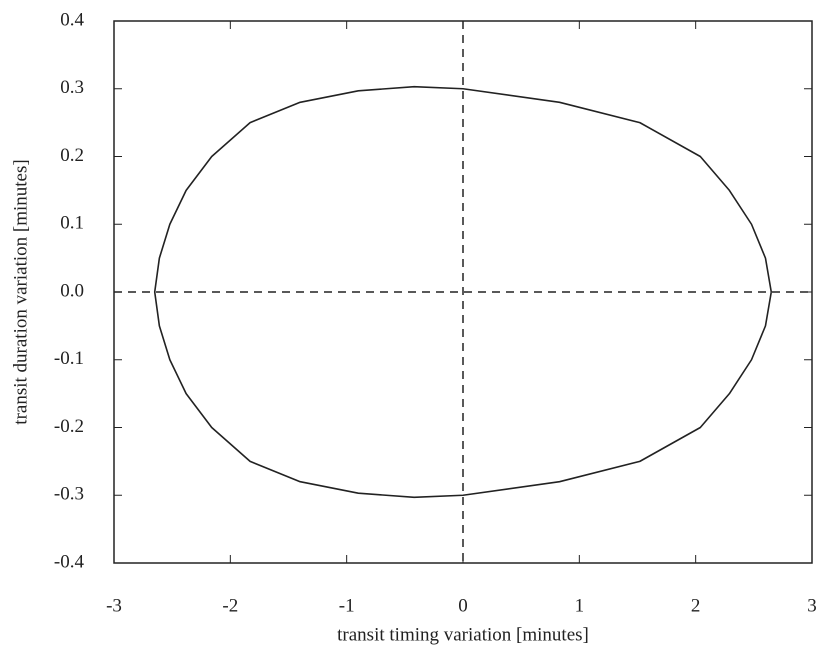 The width and height of the screenshot is (831, 661). What do you see at coordinates (812, 605) in the screenshot?
I see `x-tick-label: 3` at bounding box center [812, 605].